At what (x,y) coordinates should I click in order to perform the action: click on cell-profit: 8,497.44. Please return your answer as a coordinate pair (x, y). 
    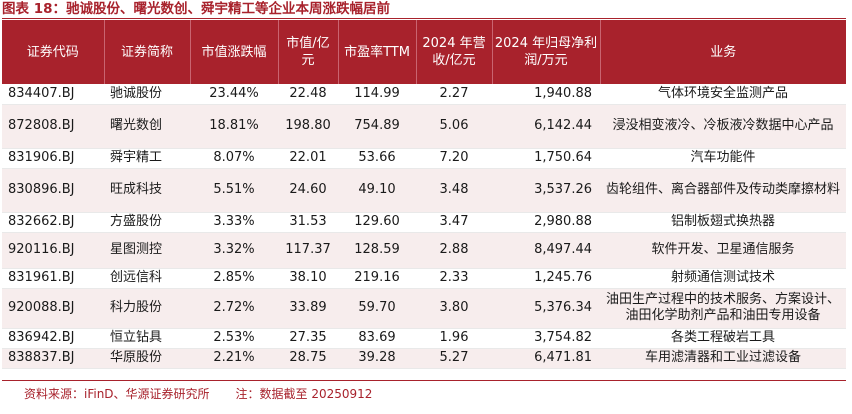
    Looking at the image, I should click on (546, 250).